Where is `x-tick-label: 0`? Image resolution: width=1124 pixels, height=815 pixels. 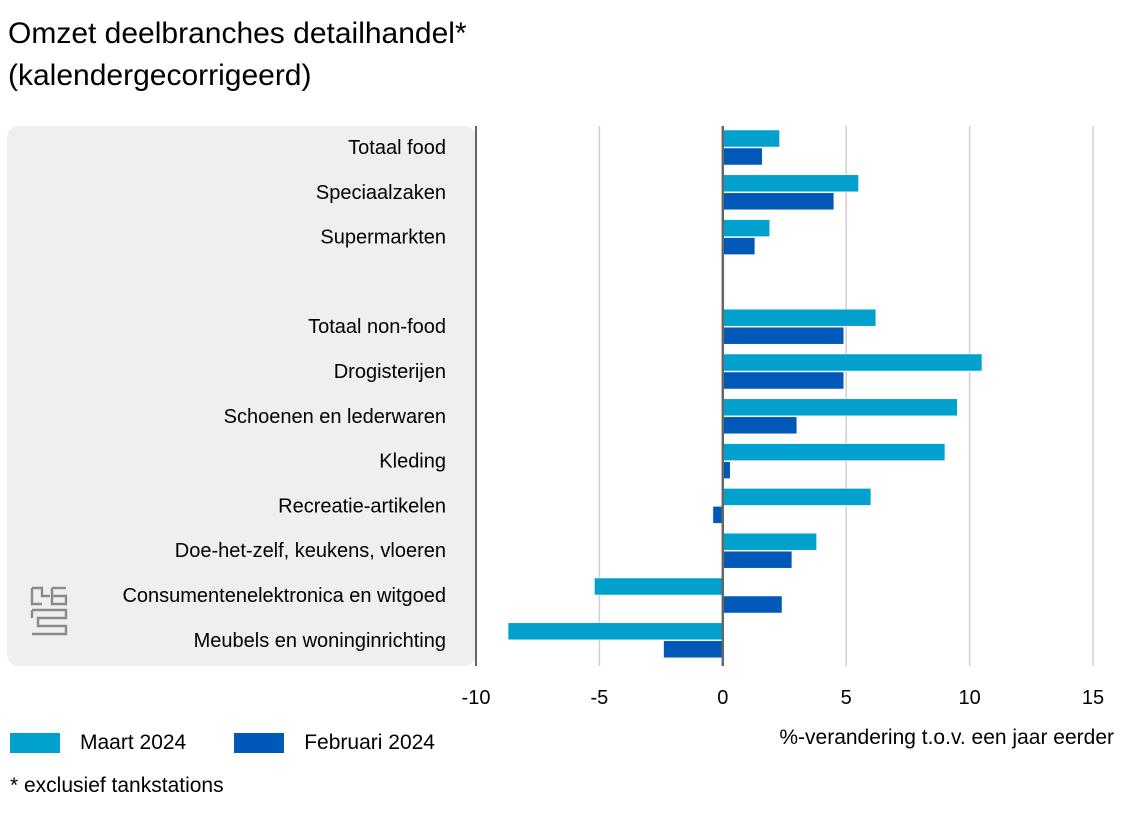 x-tick-label: 0 is located at coordinates (722, 698).